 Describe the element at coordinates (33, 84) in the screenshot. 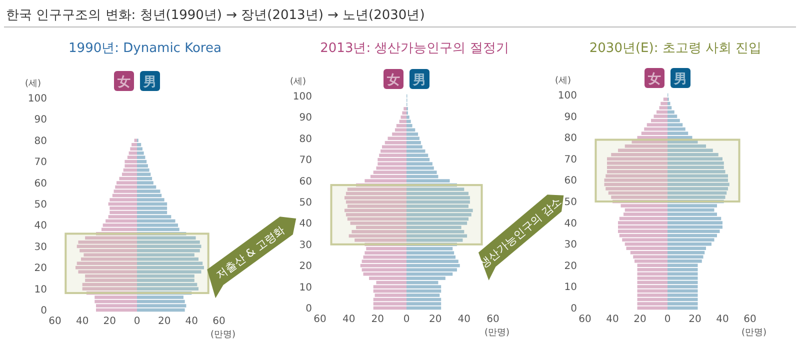

I see `y-axis-title: (세)` at that location.